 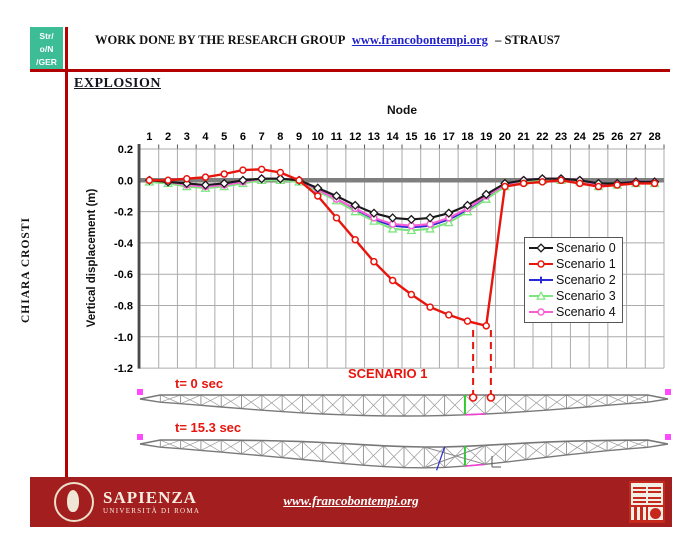 What do you see at coordinates (350, 70) in the screenshot?
I see `horizontal-rule` at bounding box center [350, 70].